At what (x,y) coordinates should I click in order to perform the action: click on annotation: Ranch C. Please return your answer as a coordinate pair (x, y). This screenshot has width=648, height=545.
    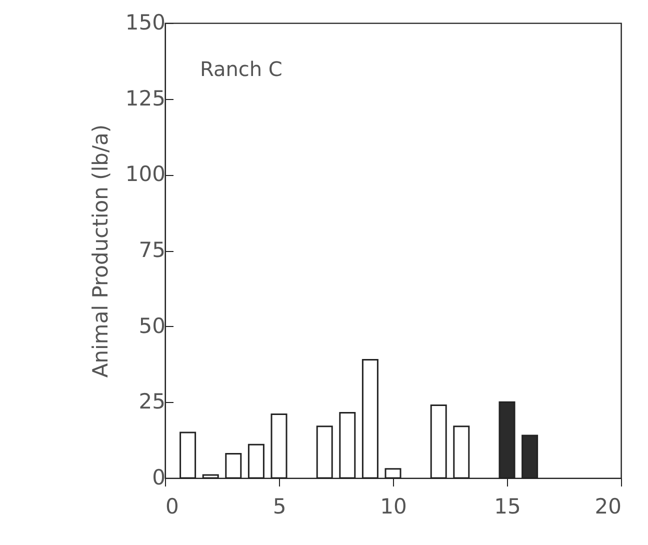
    Looking at the image, I should click on (241, 69).